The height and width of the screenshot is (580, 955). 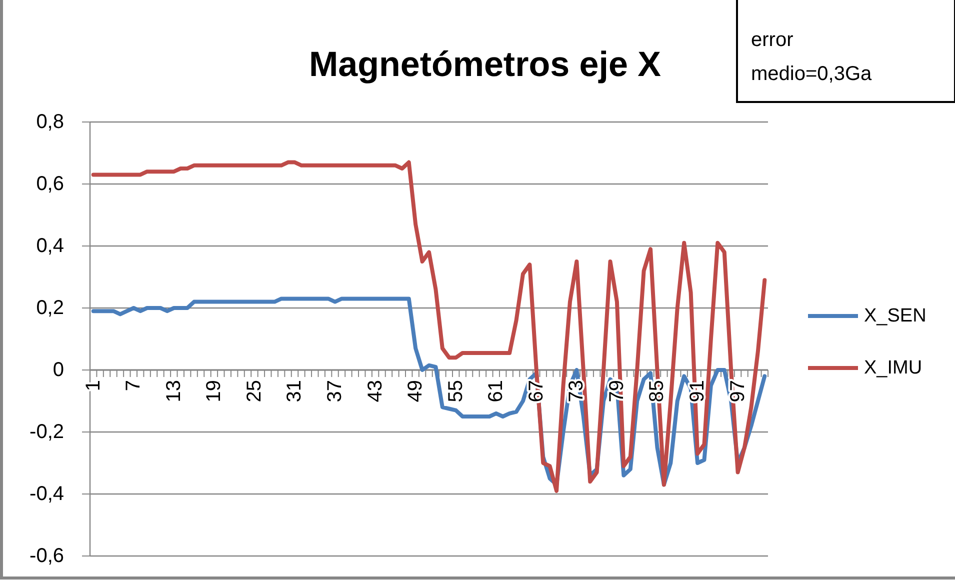 What do you see at coordinates (617, 391) in the screenshot?
I see `x-tick-label: 79` at bounding box center [617, 391].